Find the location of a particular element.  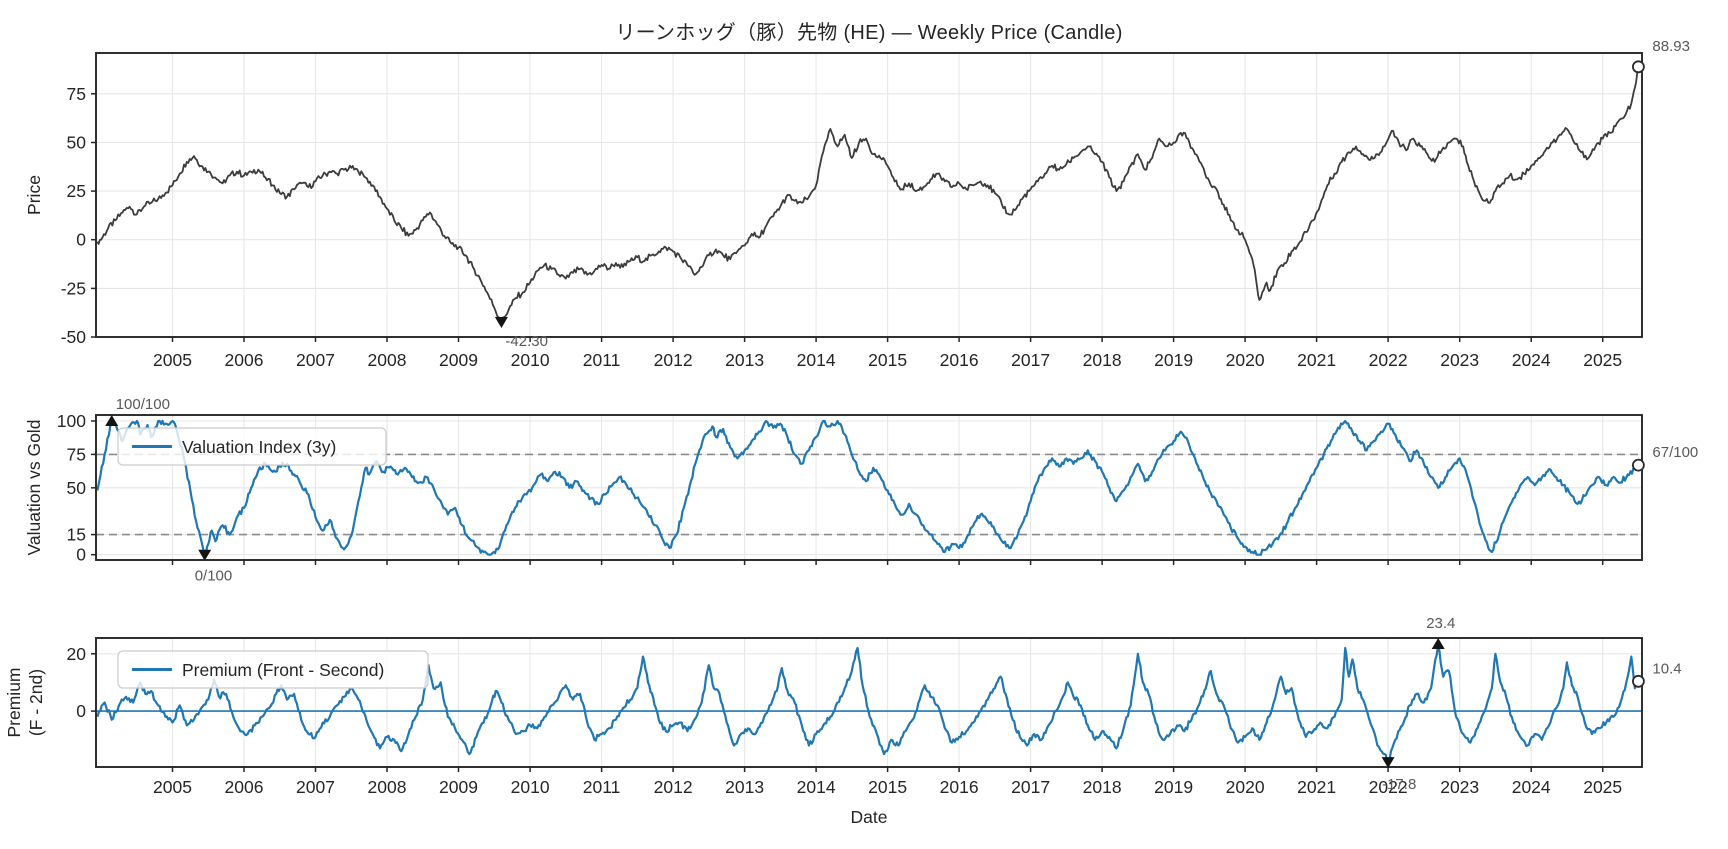

annotation-label: -17.8 is located at coordinates (1399, 784).